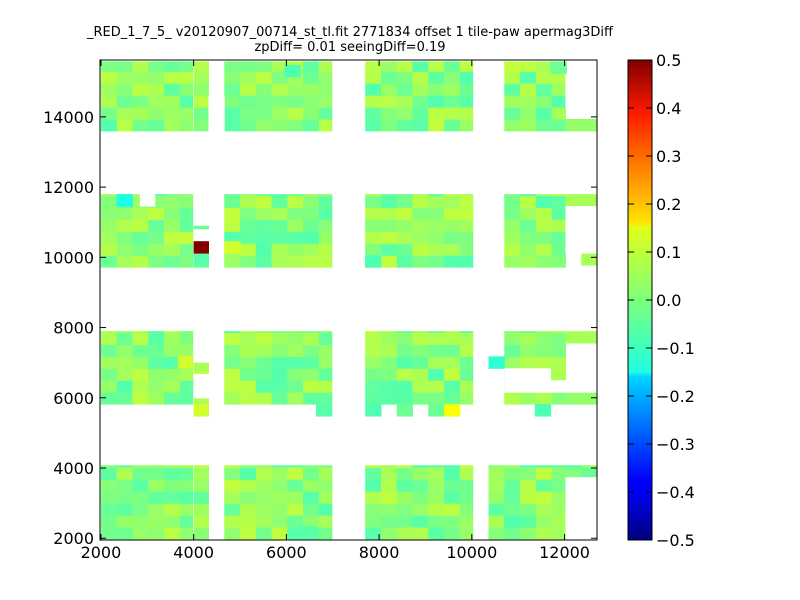 The height and width of the screenshot is (600, 800). I want to click on colorbar-ticks: 0.5 0.4 0.3 0.2 0.1 0.0 −0.1 −0.2 −0.3 −0.4 −0.5, so click(661, 300).